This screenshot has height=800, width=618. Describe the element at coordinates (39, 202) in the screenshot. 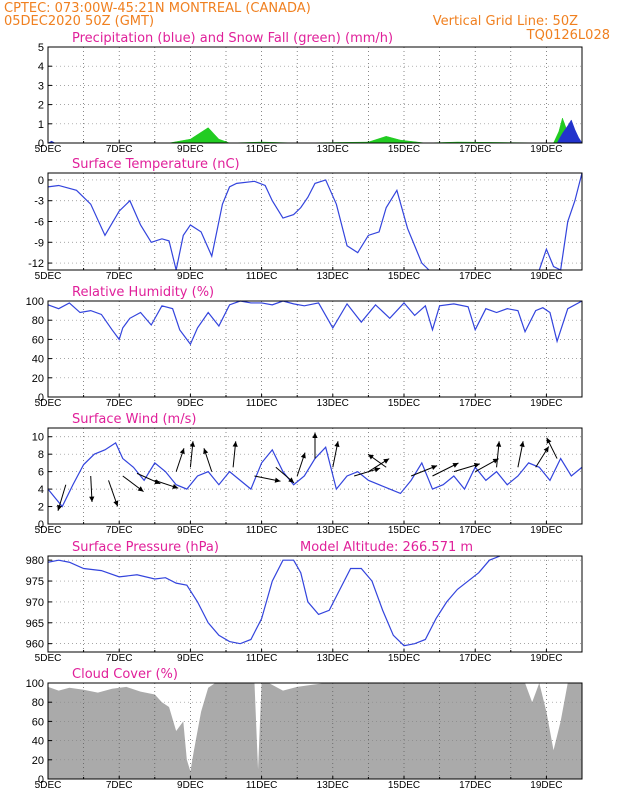

I see `y-tick-label: -3` at that location.